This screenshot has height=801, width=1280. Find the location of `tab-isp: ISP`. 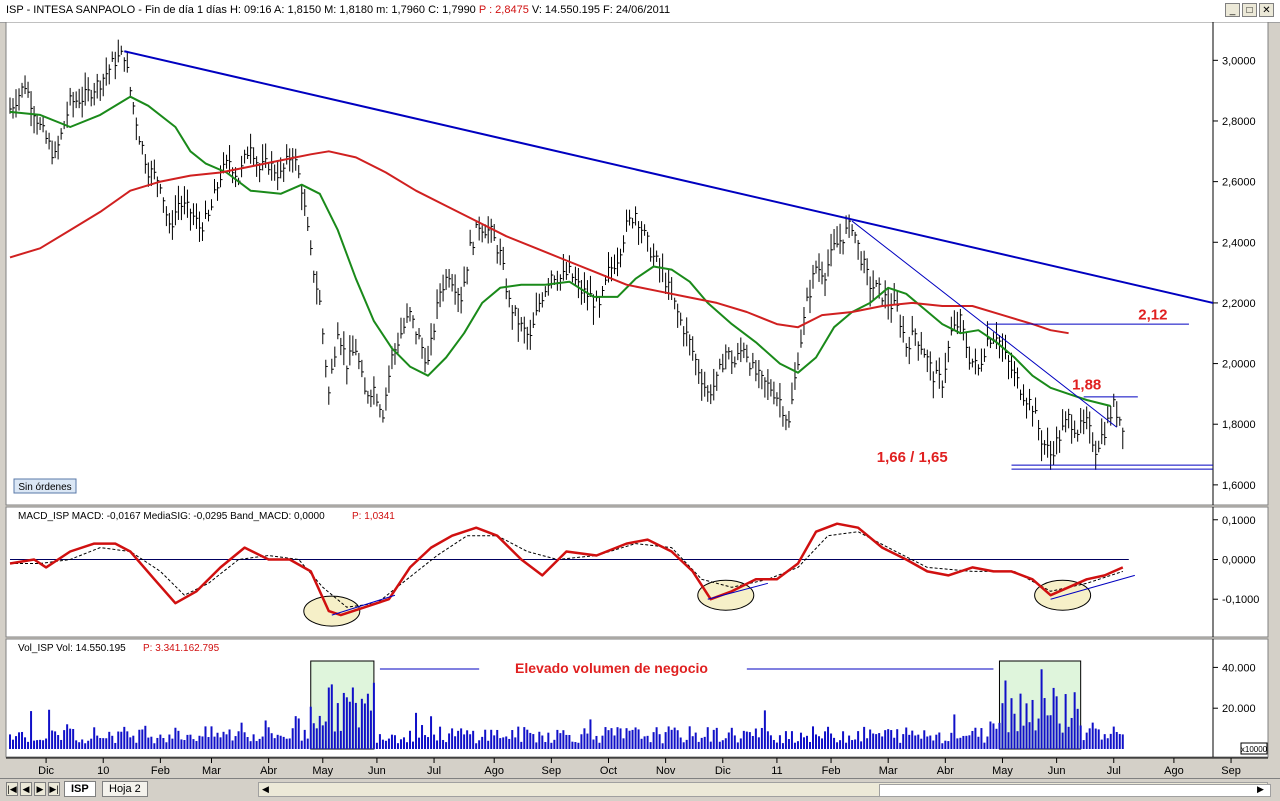

tab-isp: ISP is located at coordinates (80, 789).